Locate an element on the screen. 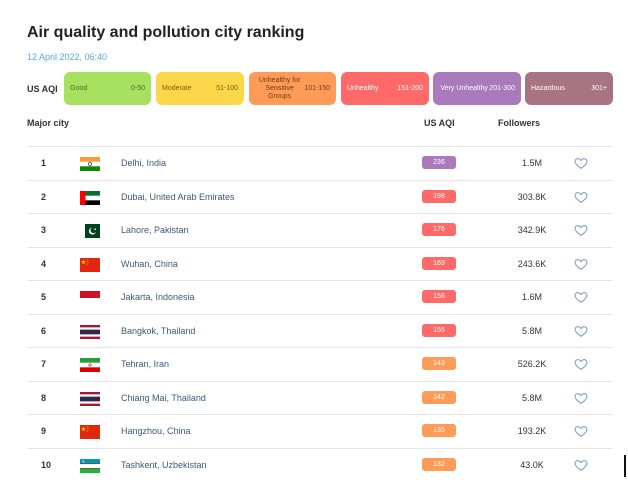 The image size is (628, 482). followers-count: 303.8K is located at coordinates (532, 197).